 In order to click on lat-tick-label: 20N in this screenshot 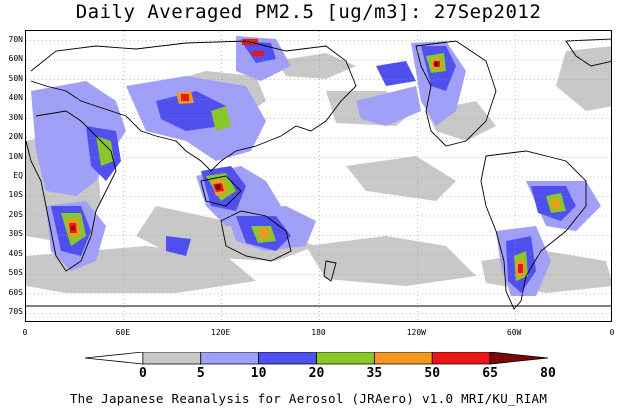, I will do `click(15, 137)`.